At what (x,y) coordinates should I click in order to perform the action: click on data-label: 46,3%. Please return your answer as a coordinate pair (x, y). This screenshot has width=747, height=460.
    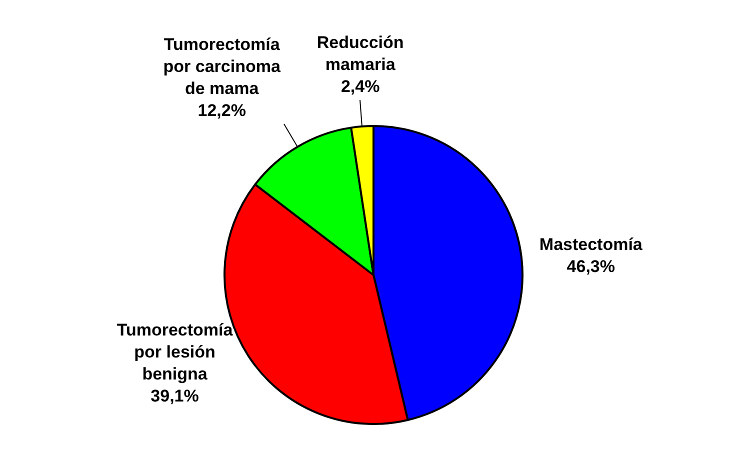
    Looking at the image, I should click on (590, 266).